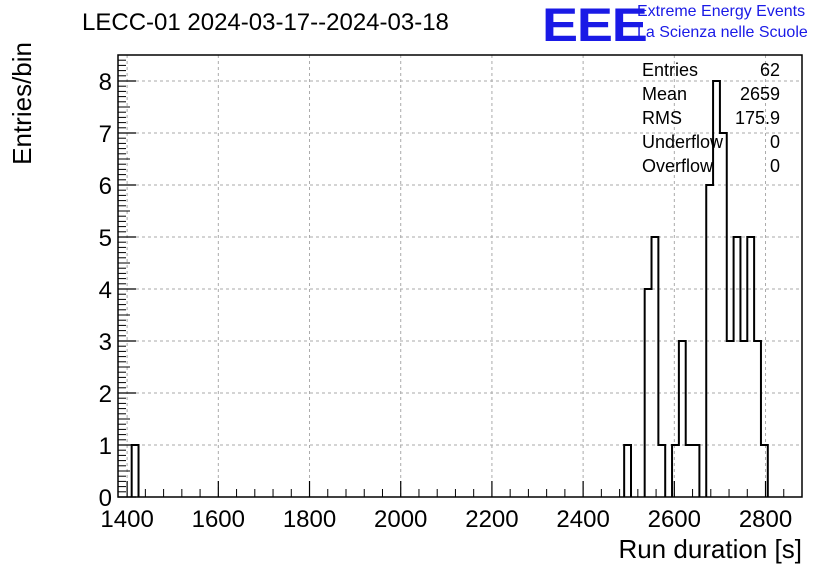 Image resolution: width=836 pixels, height=572 pixels. Describe the element at coordinates (674, 519) in the screenshot. I see `x-tick-label: 2600` at that location.